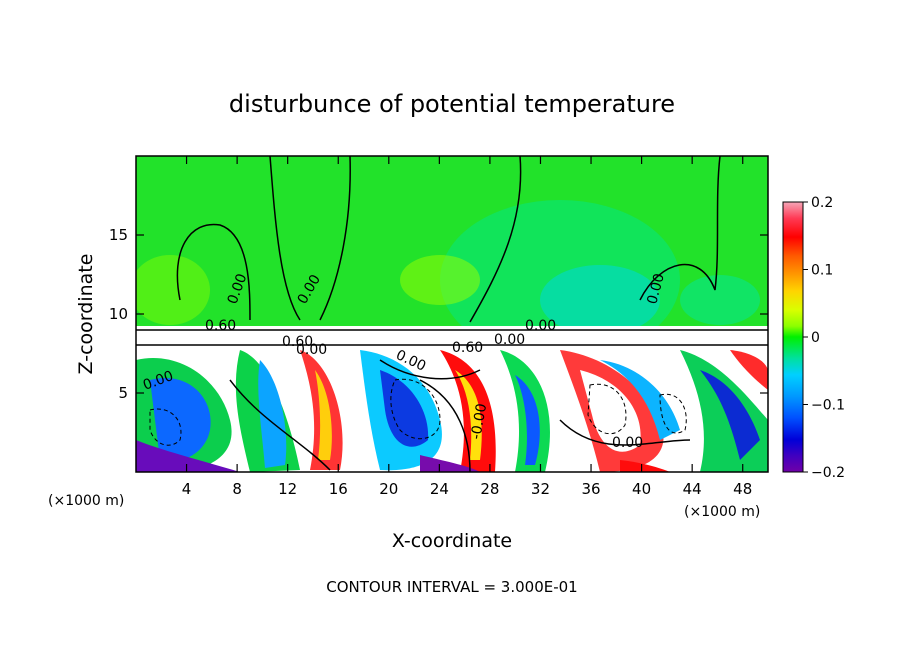 The height and width of the screenshot is (654, 904). Describe the element at coordinates (452, 104) in the screenshot. I see `chart-title: disturbunce of potential temperature` at that location.